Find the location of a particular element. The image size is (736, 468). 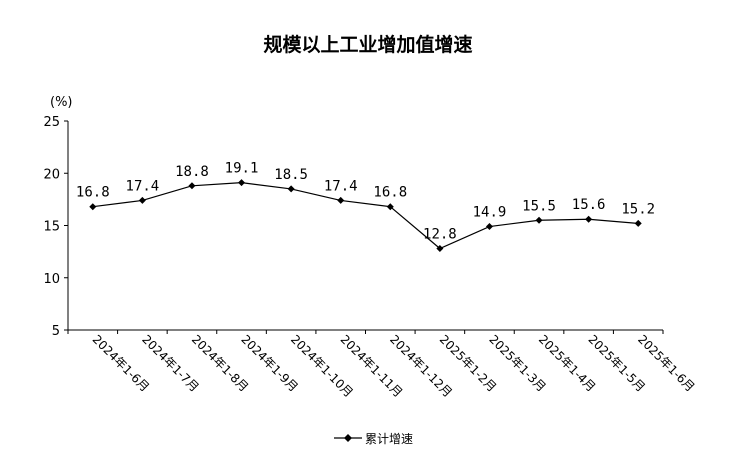

legend: 累计增速 is located at coordinates (373, 439).